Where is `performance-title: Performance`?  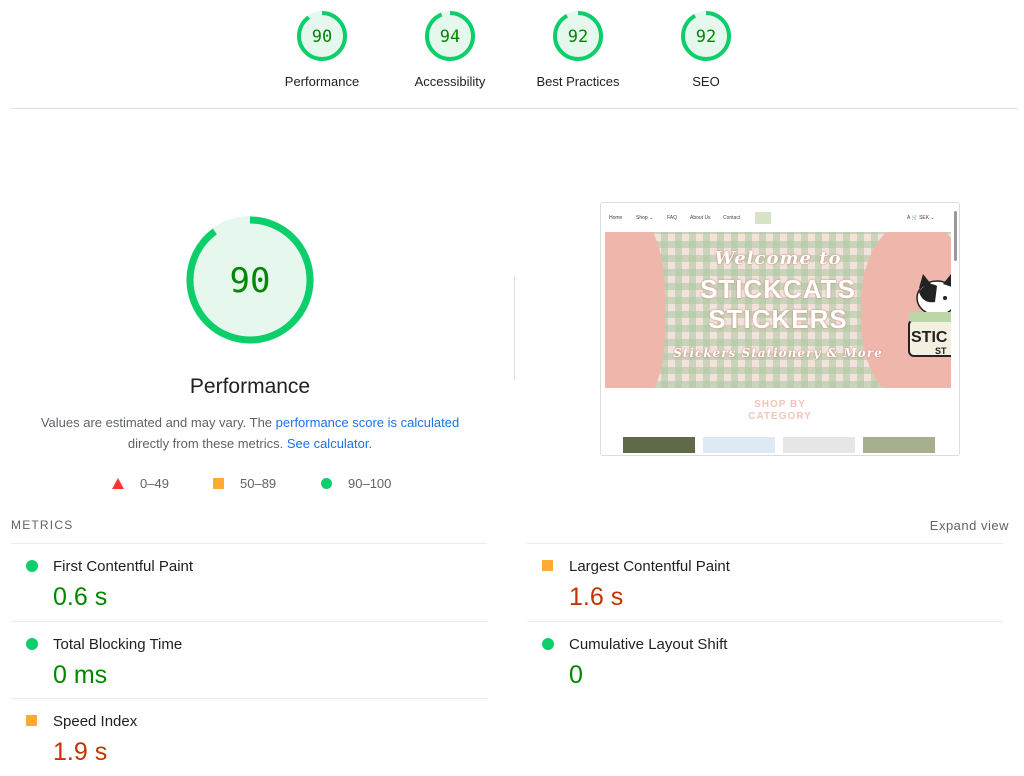
performance-title: Performance is located at coordinates (250, 386).